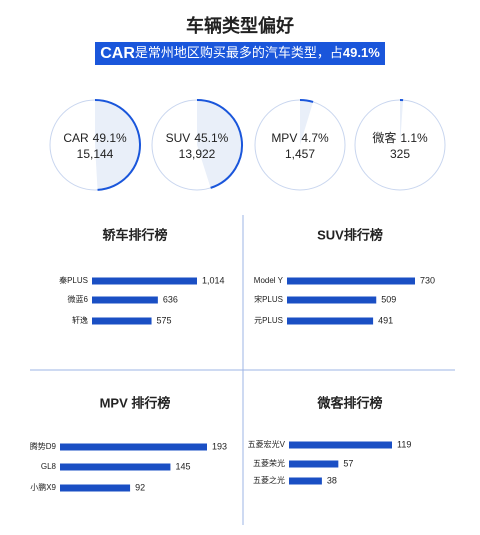 Image resolution: width=480 pixels, height=535 pixels. I want to click on bar-category: 五菱荣光, so click(269, 463).